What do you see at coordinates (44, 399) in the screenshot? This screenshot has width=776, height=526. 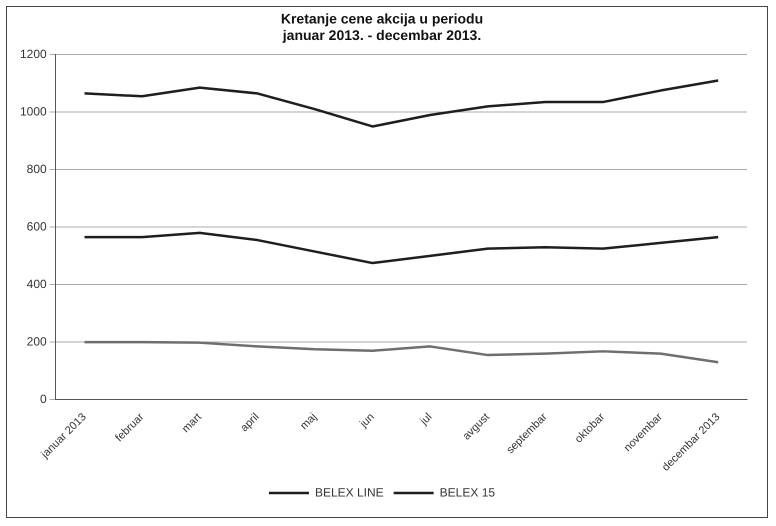 I see `y-tick-label: 0` at bounding box center [44, 399].